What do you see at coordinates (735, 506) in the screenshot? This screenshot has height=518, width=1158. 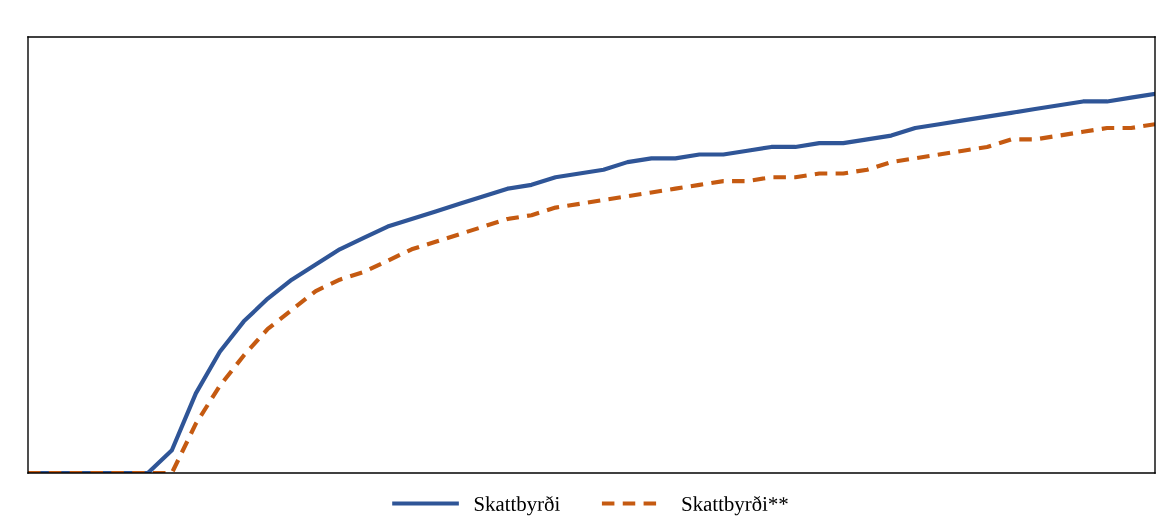 I see `legend-label: Skattbyrði**` at bounding box center [735, 506].